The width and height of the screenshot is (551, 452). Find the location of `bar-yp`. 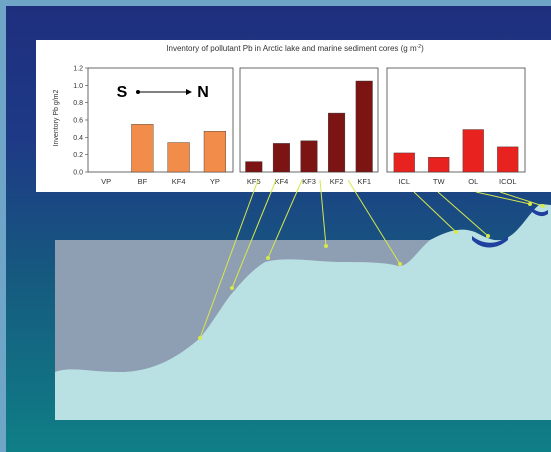

bar-yp is located at coordinates (214, 152).